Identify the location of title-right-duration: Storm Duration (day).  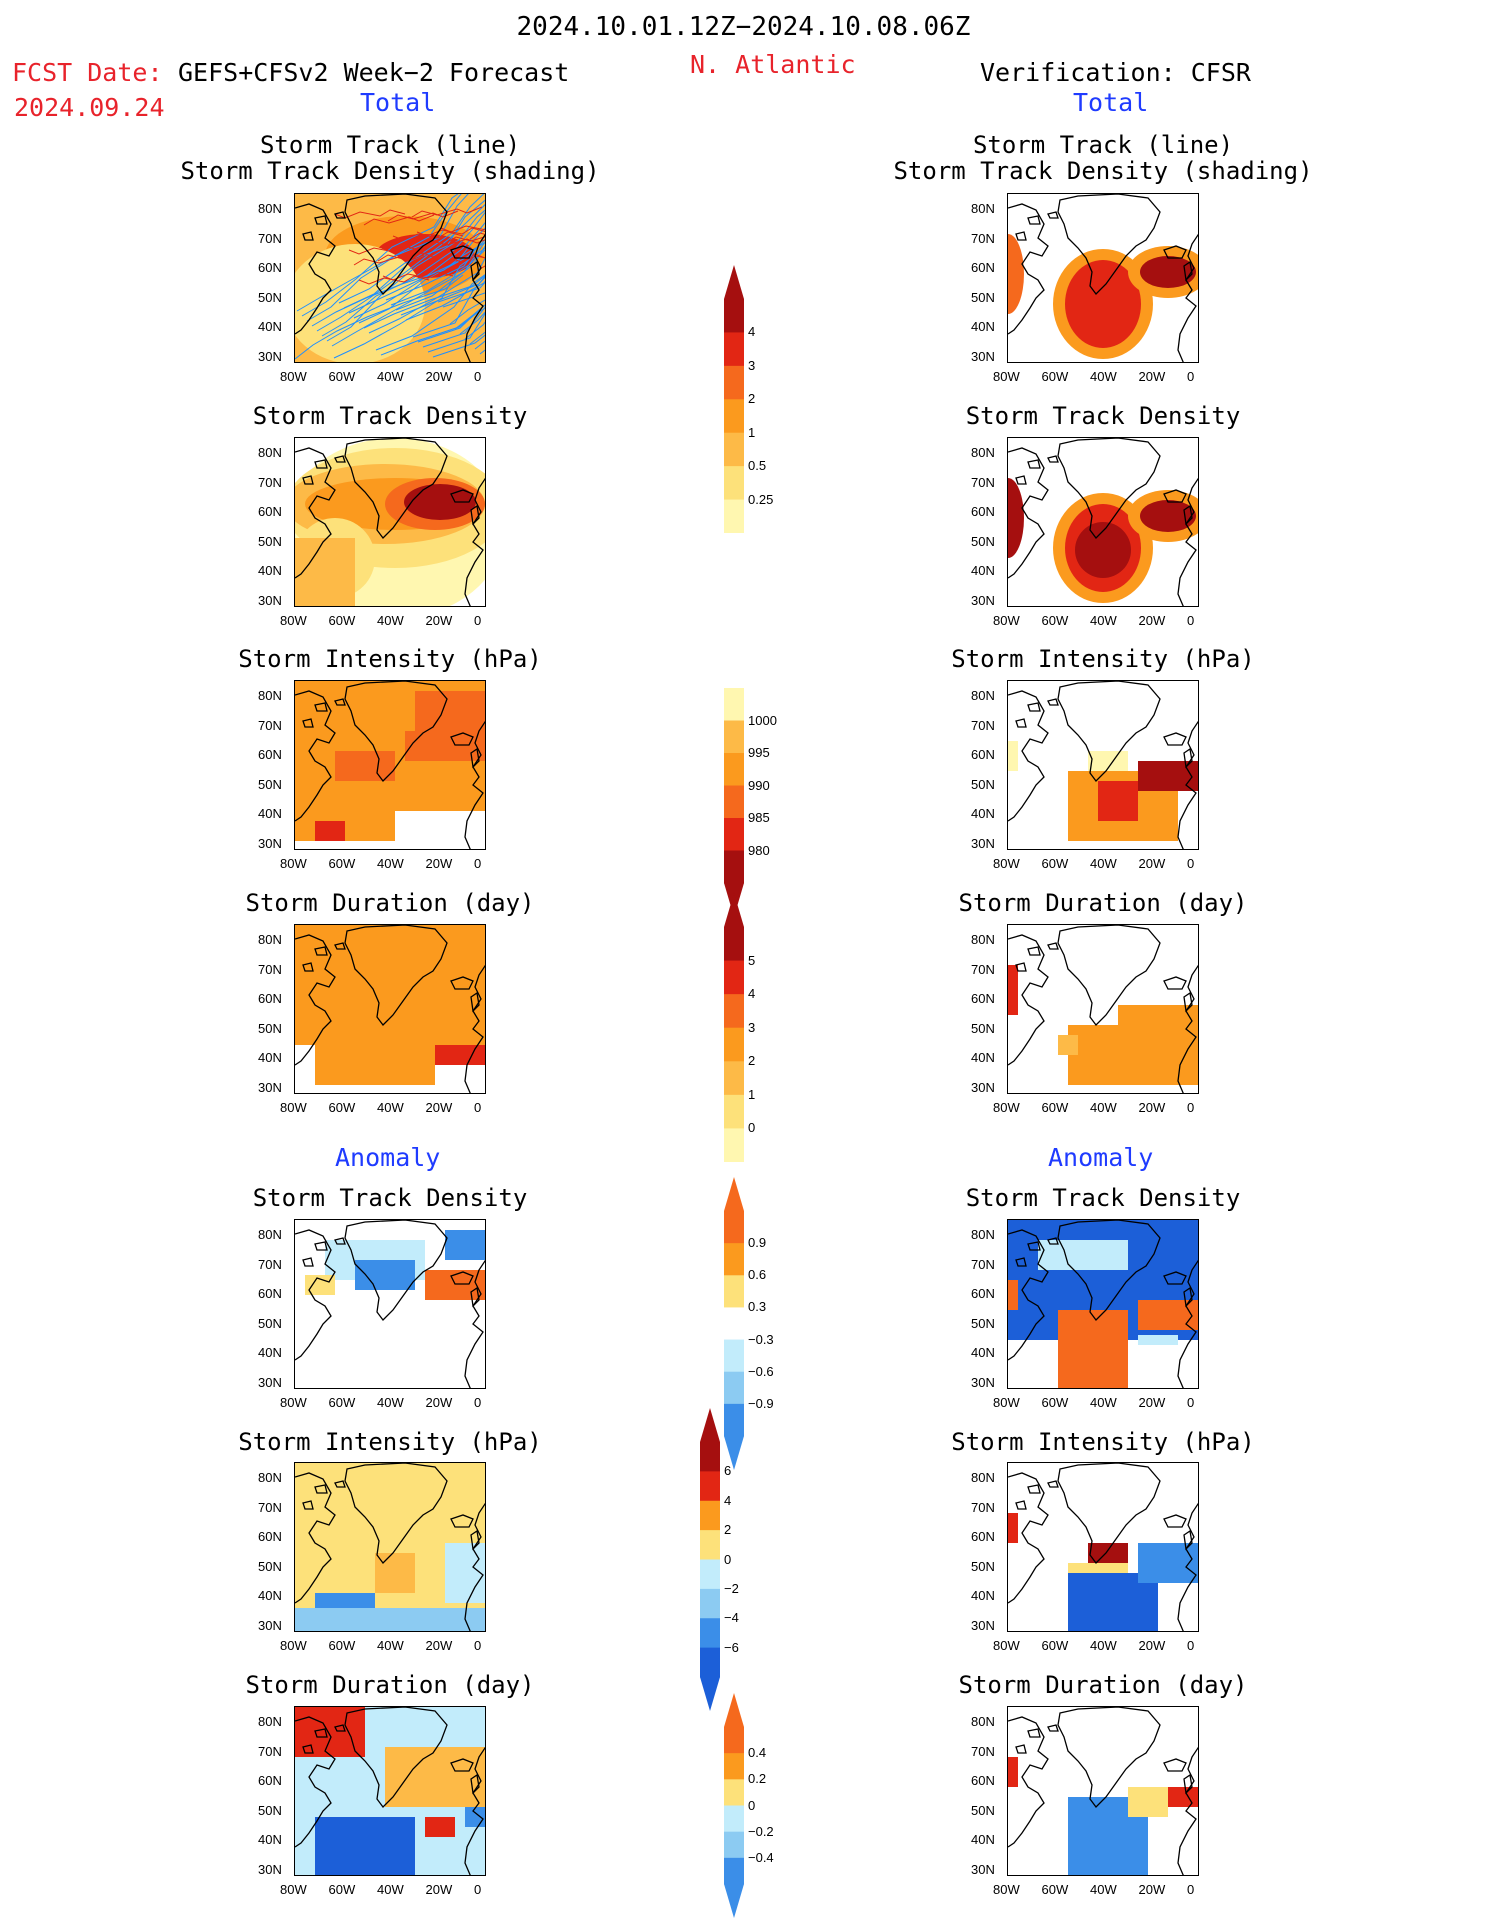
(1103, 903).